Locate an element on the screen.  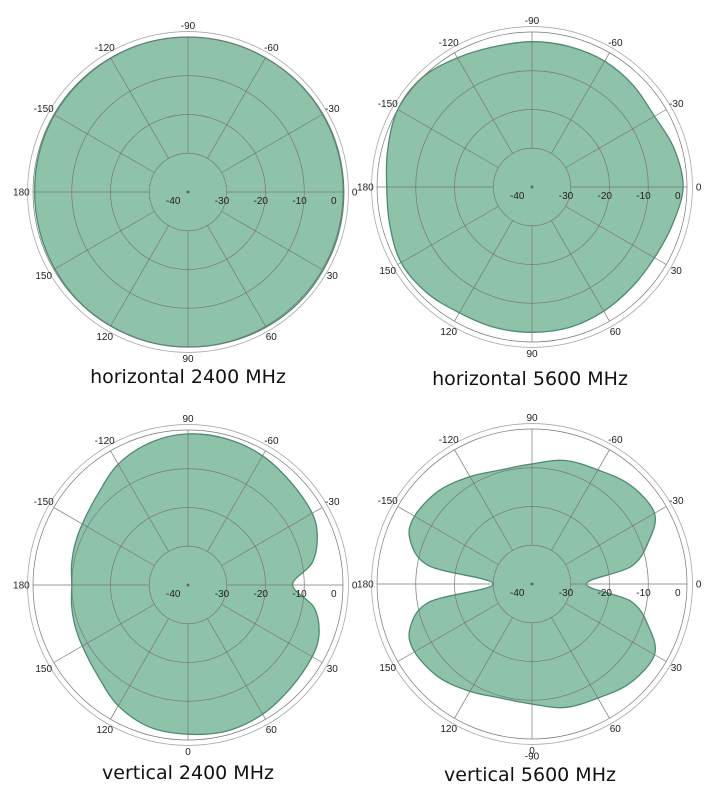
caption-vertical-2400: vertical 2400 MHz is located at coordinates (188, 773).